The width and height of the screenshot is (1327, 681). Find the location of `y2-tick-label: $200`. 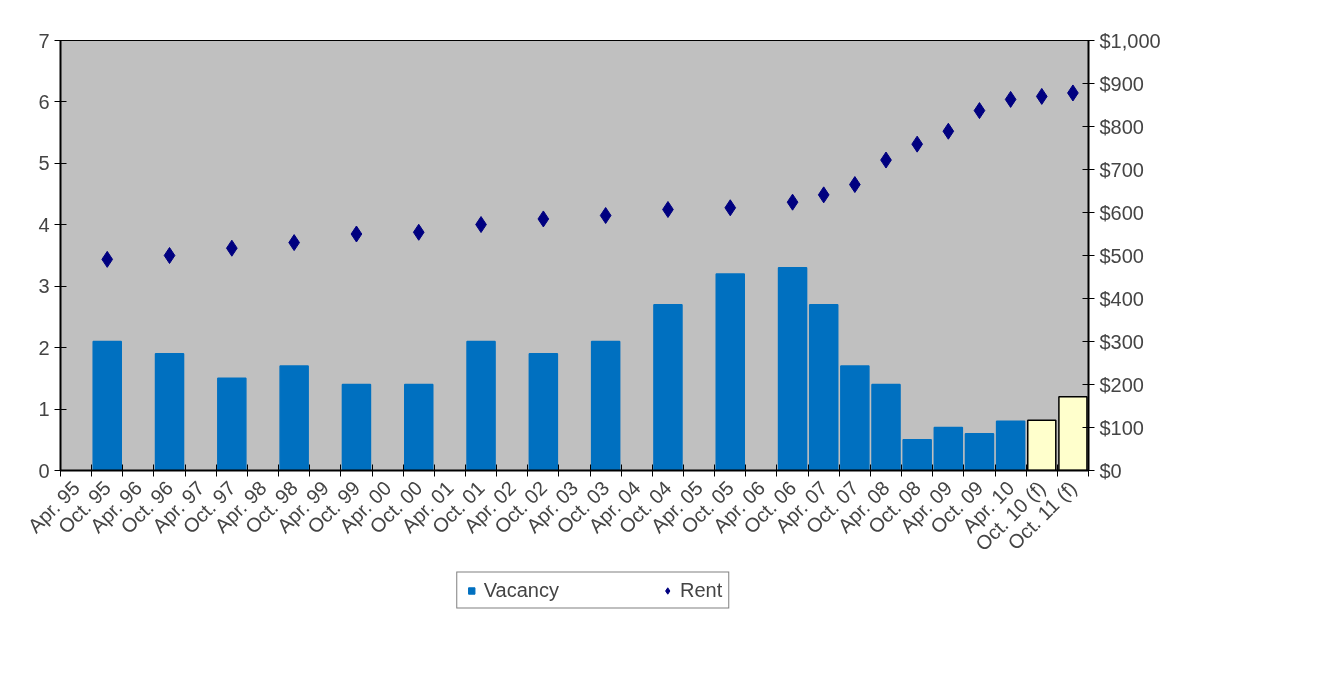

y2-tick-label: $200 is located at coordinates (1121, 384).